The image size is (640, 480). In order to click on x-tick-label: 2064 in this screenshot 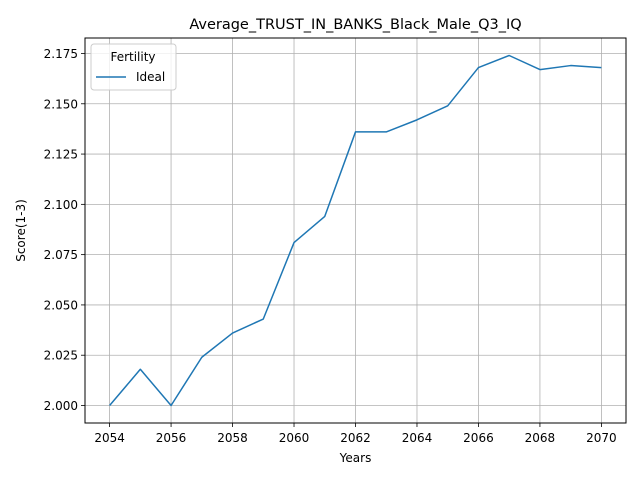, I will do `click(417, 438)`.